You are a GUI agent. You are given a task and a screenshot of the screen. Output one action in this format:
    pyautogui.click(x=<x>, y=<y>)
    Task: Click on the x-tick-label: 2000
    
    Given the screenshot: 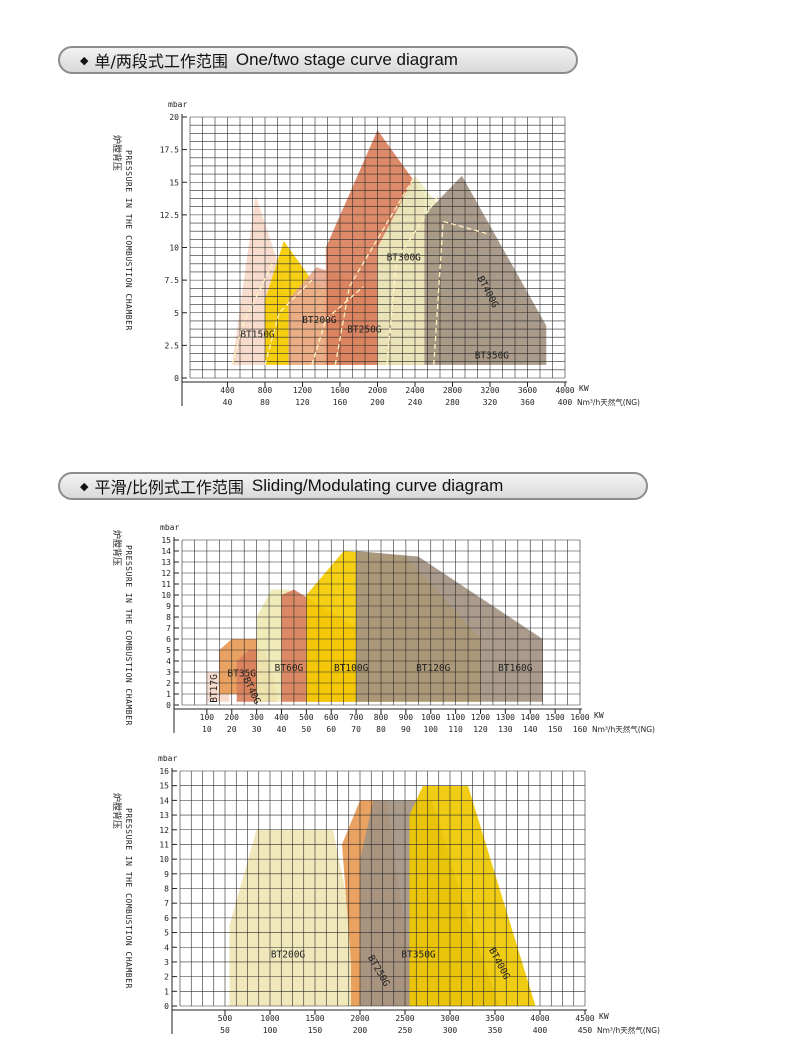 What is the action you would take?
    pyautogui.click(x=377, y=390)
    